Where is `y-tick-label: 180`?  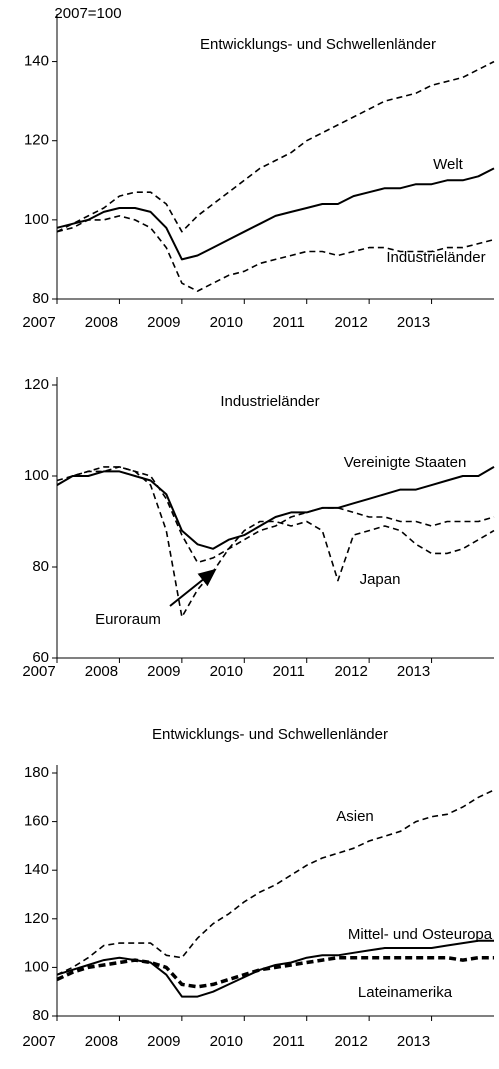
y-tick-label: 180 is located at coordinates (36, 772).